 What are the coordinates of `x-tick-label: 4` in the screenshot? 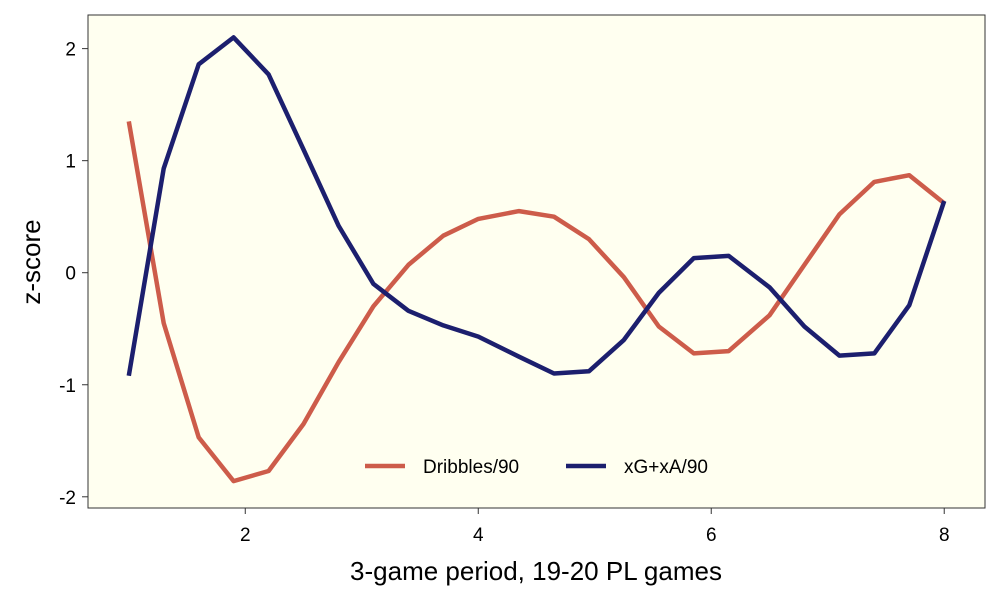 It's located at (478, 535).